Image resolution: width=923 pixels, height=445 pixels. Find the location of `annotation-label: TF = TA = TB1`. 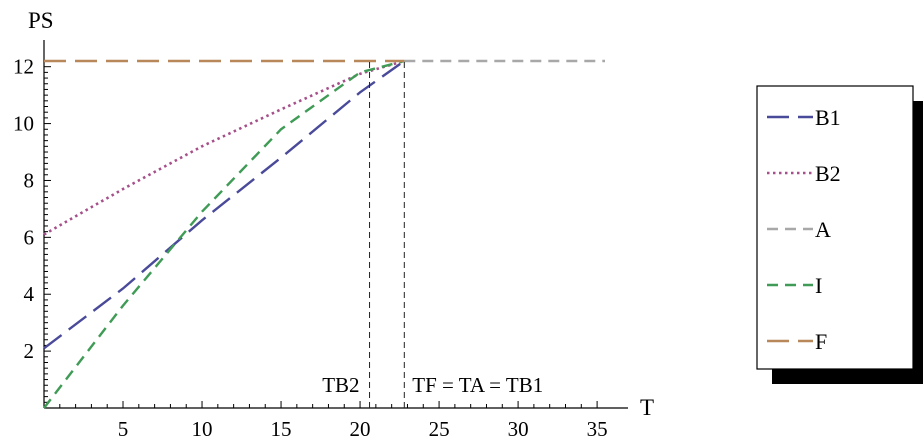

annotation-label: TF = TA = TB1 is located at coordinates (477, 385).